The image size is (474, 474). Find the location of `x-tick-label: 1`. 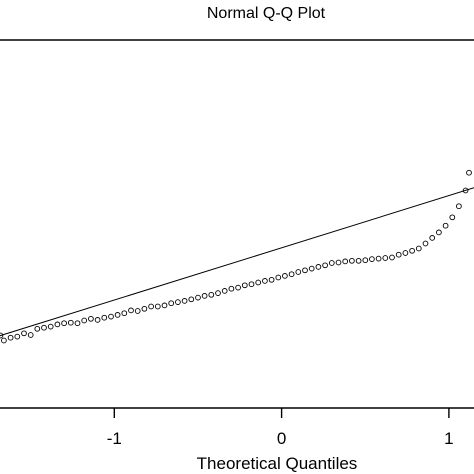

x-tick-label: 1 is located at coordinates (448, 438).